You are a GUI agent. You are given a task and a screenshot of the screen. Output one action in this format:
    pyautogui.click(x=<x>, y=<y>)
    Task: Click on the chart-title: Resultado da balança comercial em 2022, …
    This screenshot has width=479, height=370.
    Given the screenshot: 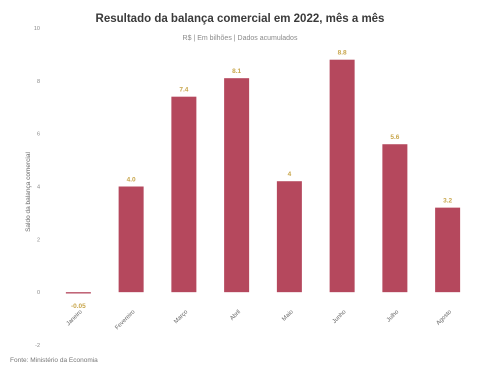 What is the action you would take?
    pyautogui.click(x=240, y=19)
    